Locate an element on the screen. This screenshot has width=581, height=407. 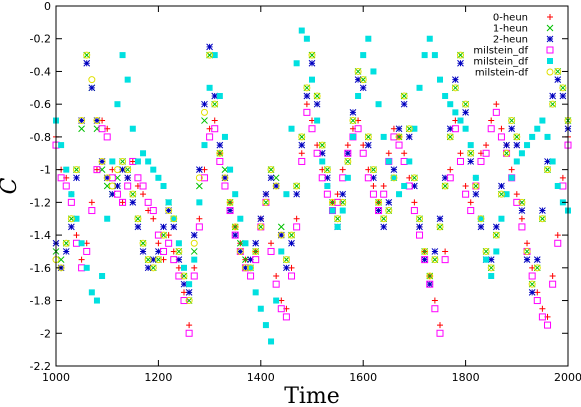
y-tick-label: -1.8 is located at coordinates (40, 301).